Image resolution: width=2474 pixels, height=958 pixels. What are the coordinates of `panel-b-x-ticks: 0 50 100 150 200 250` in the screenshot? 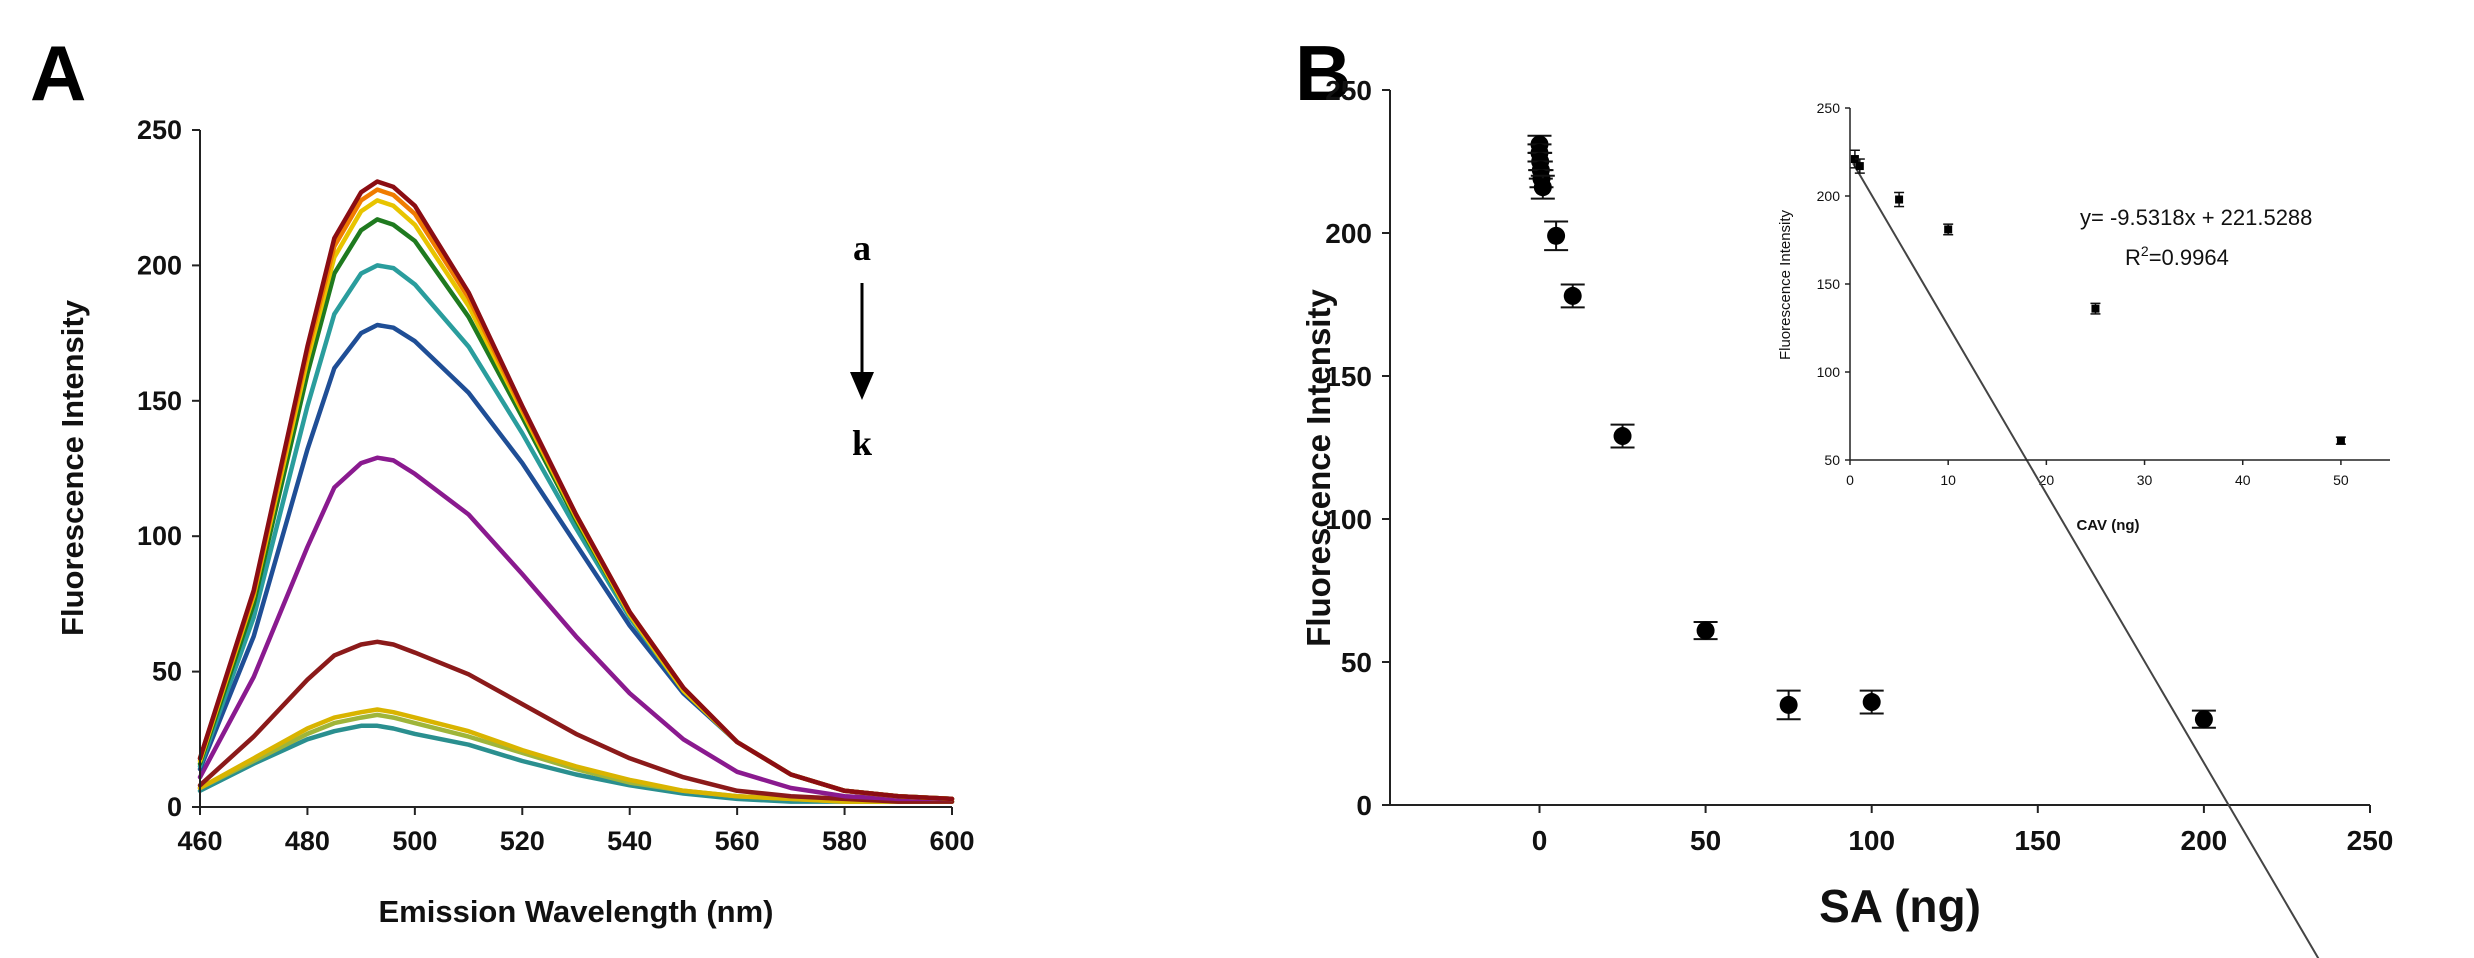 It's located at (1963, 830).